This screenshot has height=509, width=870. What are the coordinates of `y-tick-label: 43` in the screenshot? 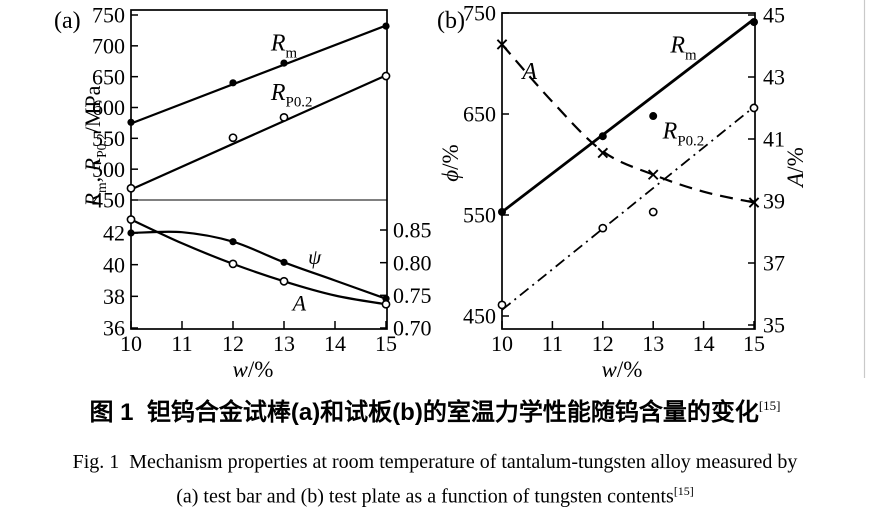 It's located at (774, 77).